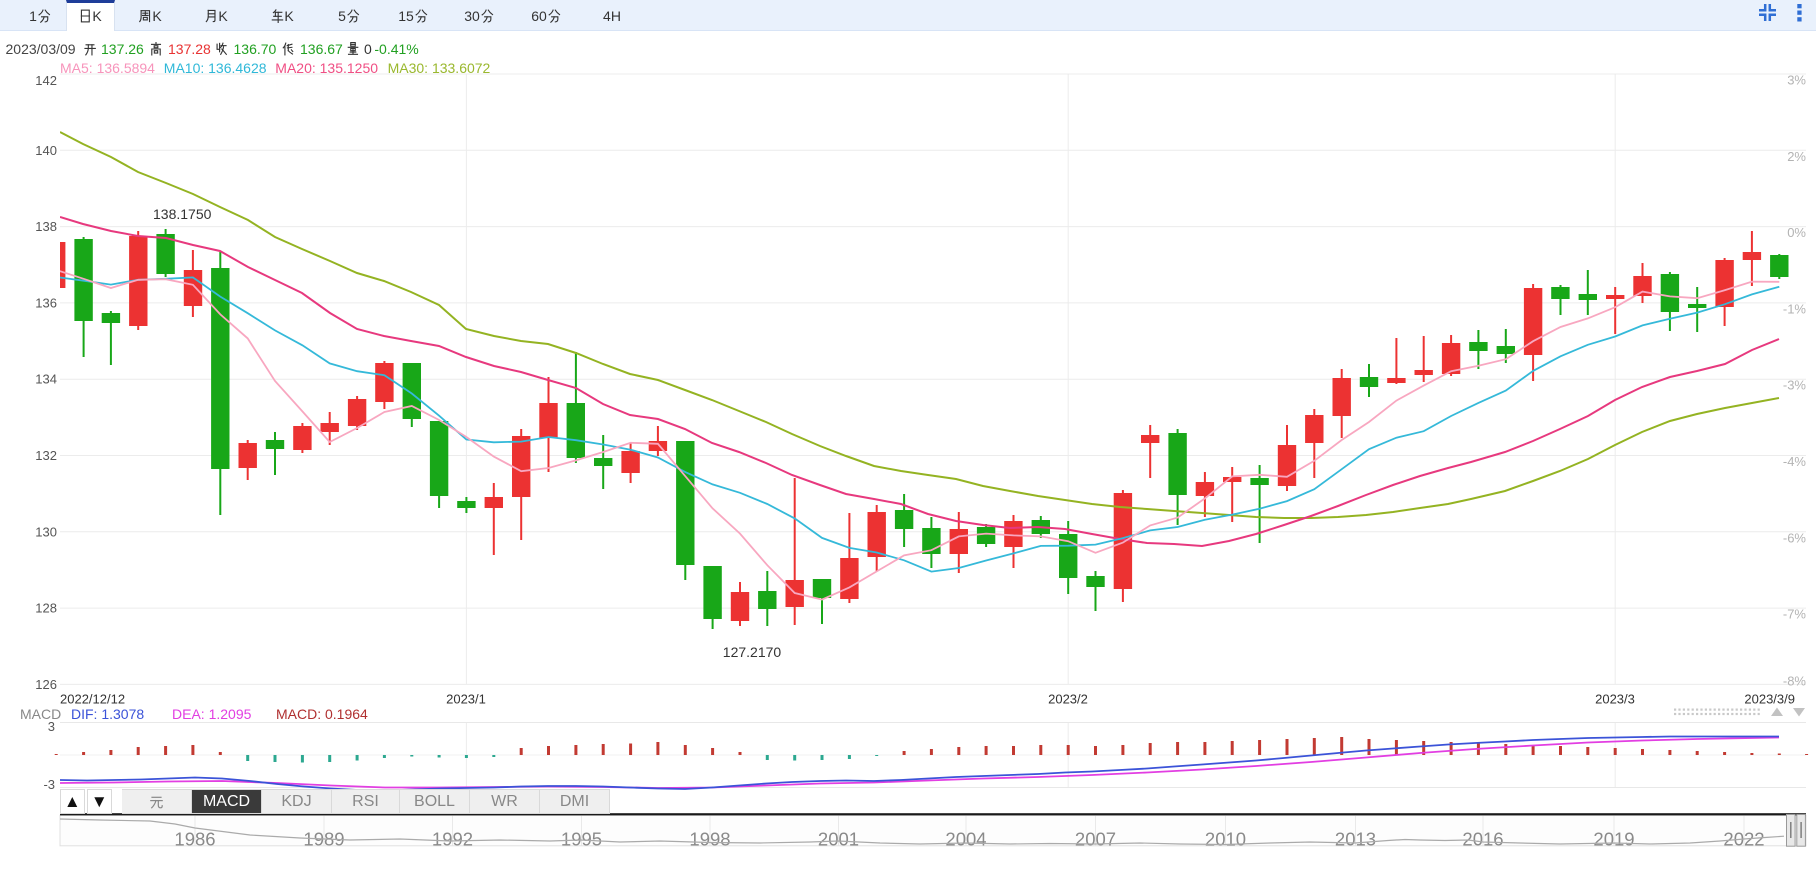 This screenshot has width=1816, height=878. Describe the element at coordinates (965, 839) in the screenshot. I see `svg-text: 2004` at that location.